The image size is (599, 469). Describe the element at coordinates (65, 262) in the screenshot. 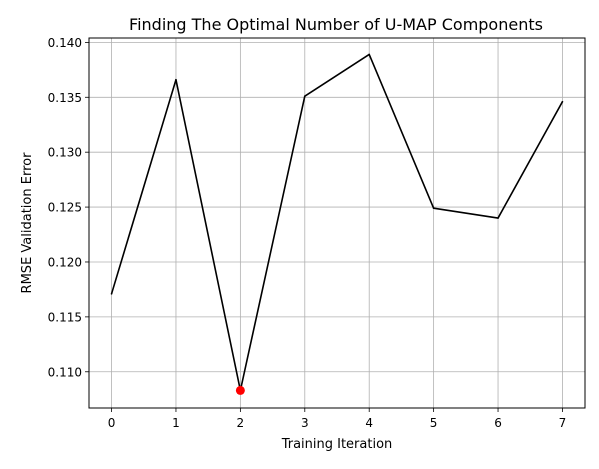

I see `y-tick-label: 0.120` at that location.